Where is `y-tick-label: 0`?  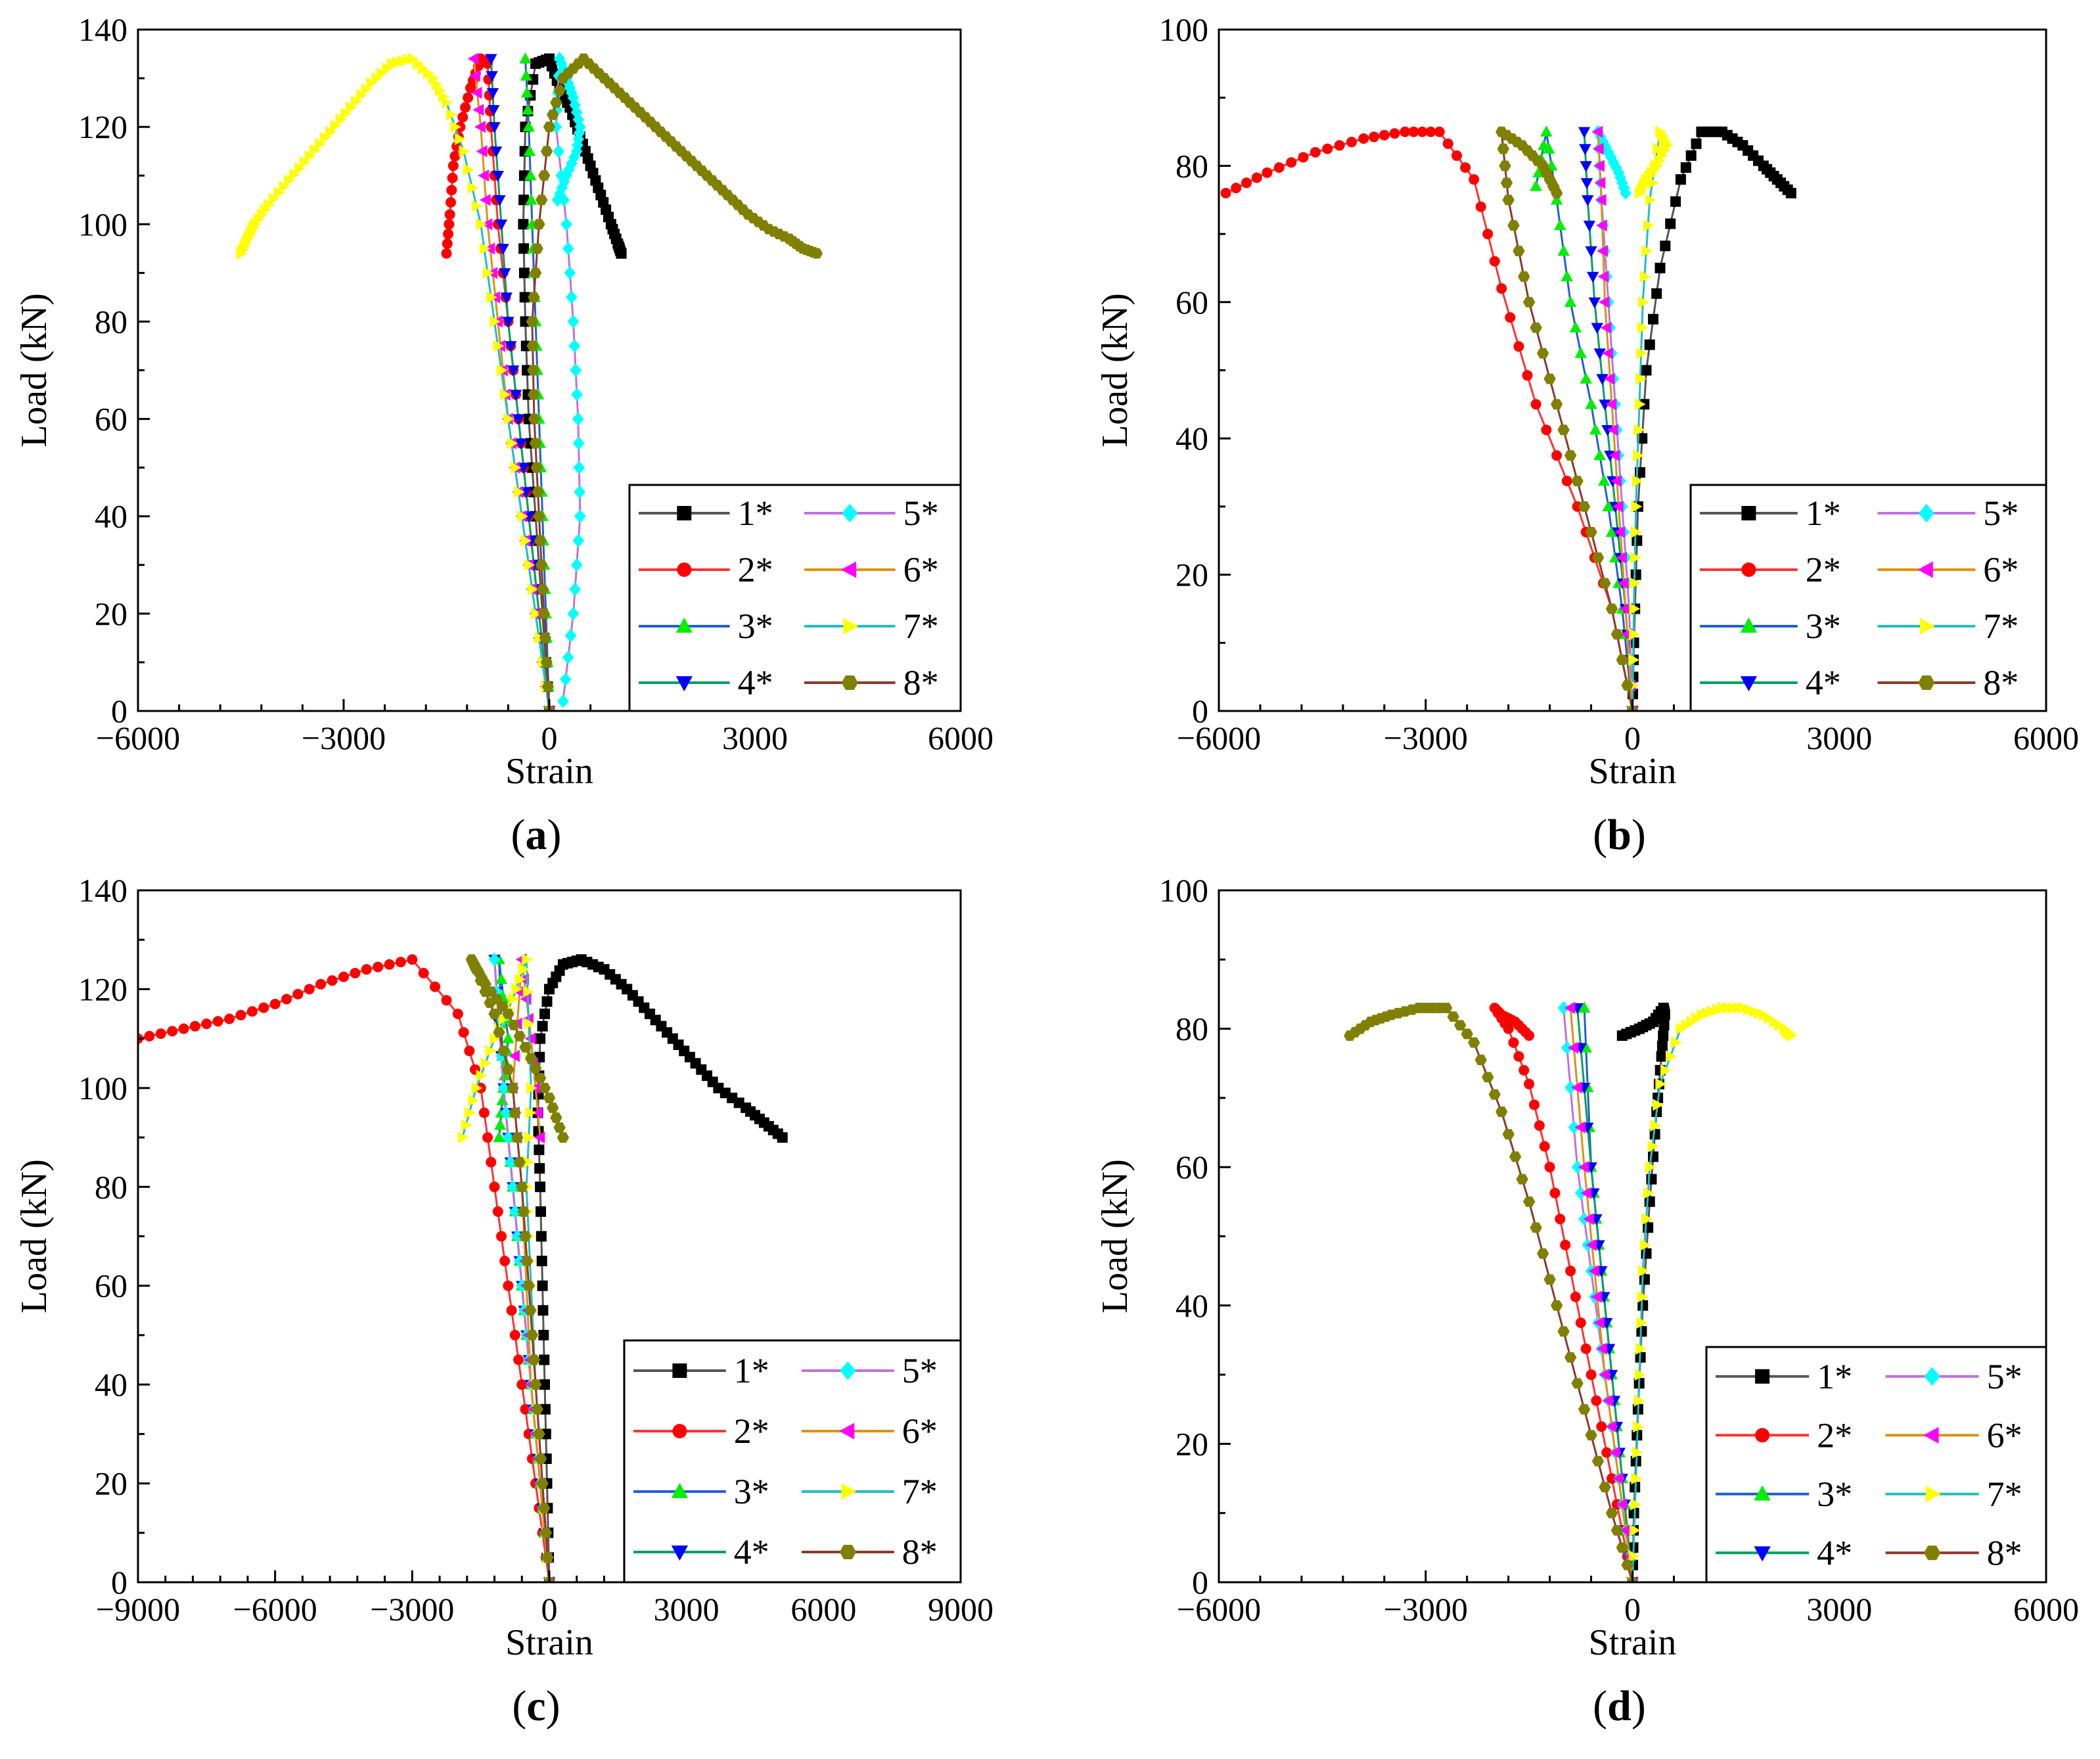
y-tick-label: 0 is located at coordinates (119, 711).